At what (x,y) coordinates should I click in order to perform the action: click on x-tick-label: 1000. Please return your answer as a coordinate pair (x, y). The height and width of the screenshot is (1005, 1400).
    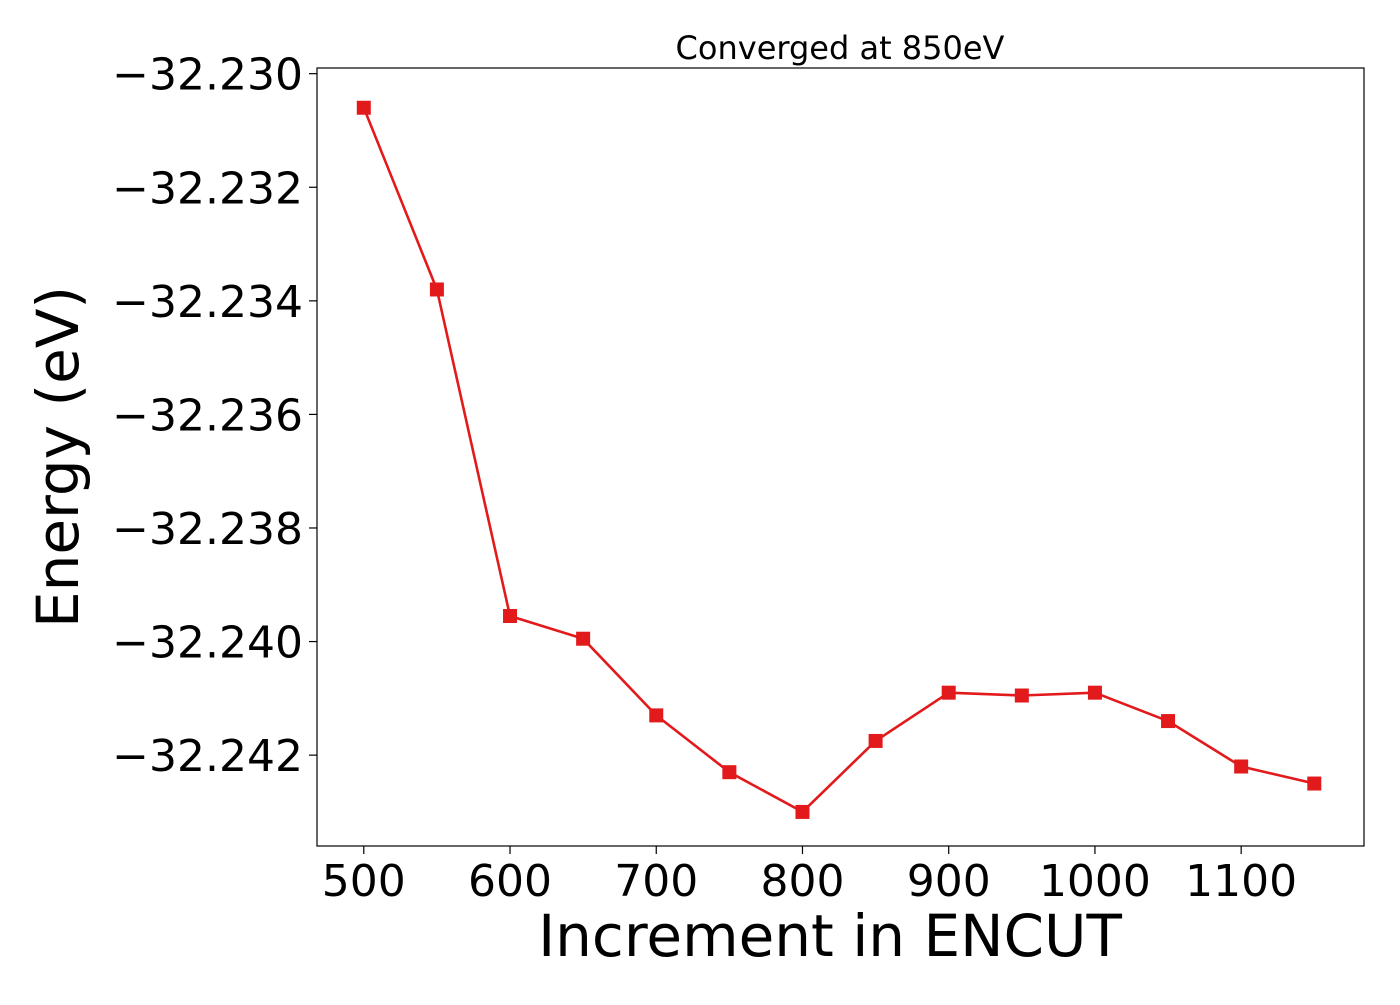
    Looking at the image, I should click on (1095, 881).